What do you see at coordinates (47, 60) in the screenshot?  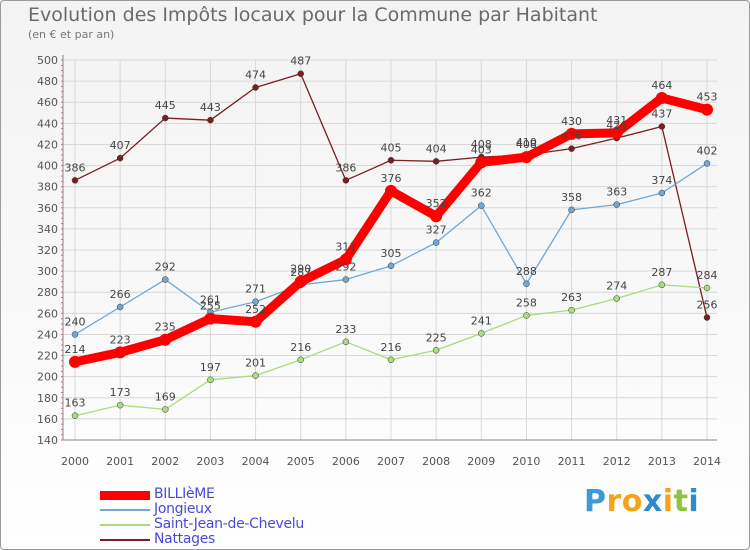 I see `y-tick-label: 500` at bounding box center [47, 60].